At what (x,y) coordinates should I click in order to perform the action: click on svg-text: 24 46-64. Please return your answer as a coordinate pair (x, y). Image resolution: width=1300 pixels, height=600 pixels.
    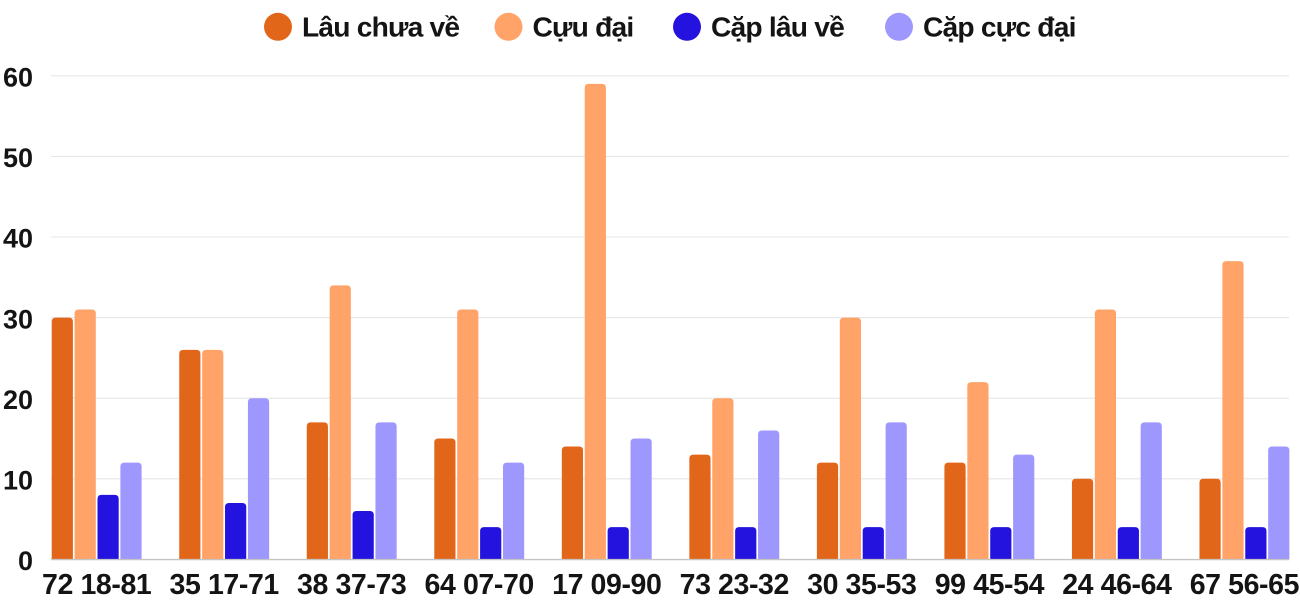
    Looking at the image, I should click on (1117, 584).